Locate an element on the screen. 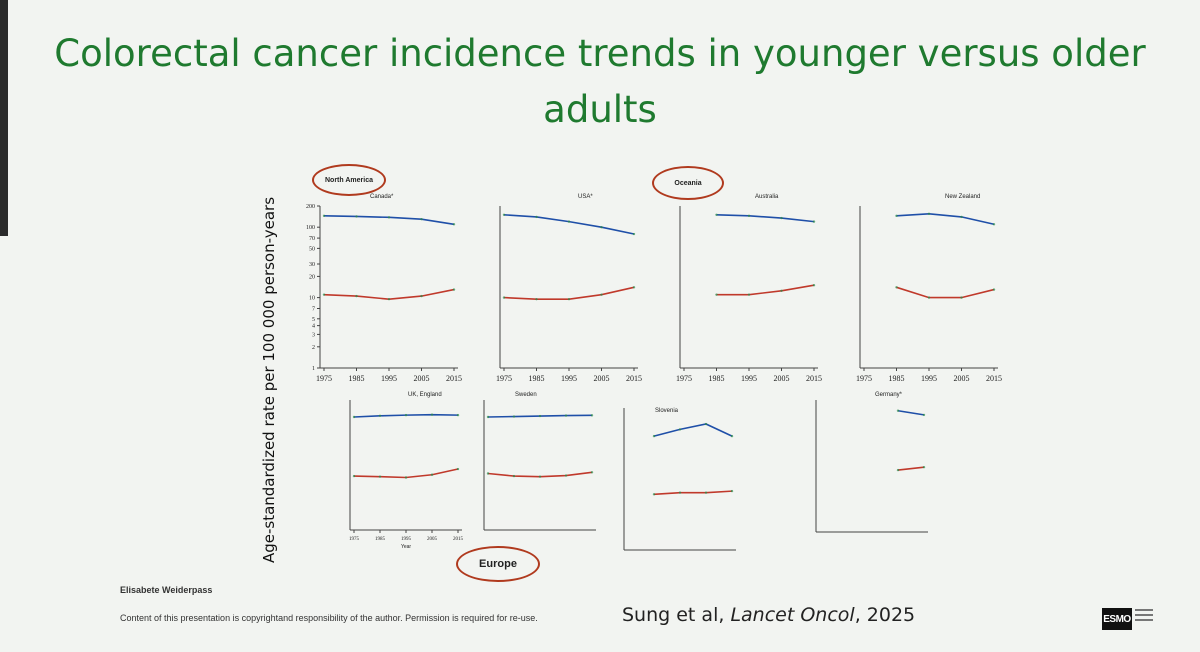 The width and height of the screenshot is (1200, 652). region-label-europe: Europe is located at coordinates (498, 564).